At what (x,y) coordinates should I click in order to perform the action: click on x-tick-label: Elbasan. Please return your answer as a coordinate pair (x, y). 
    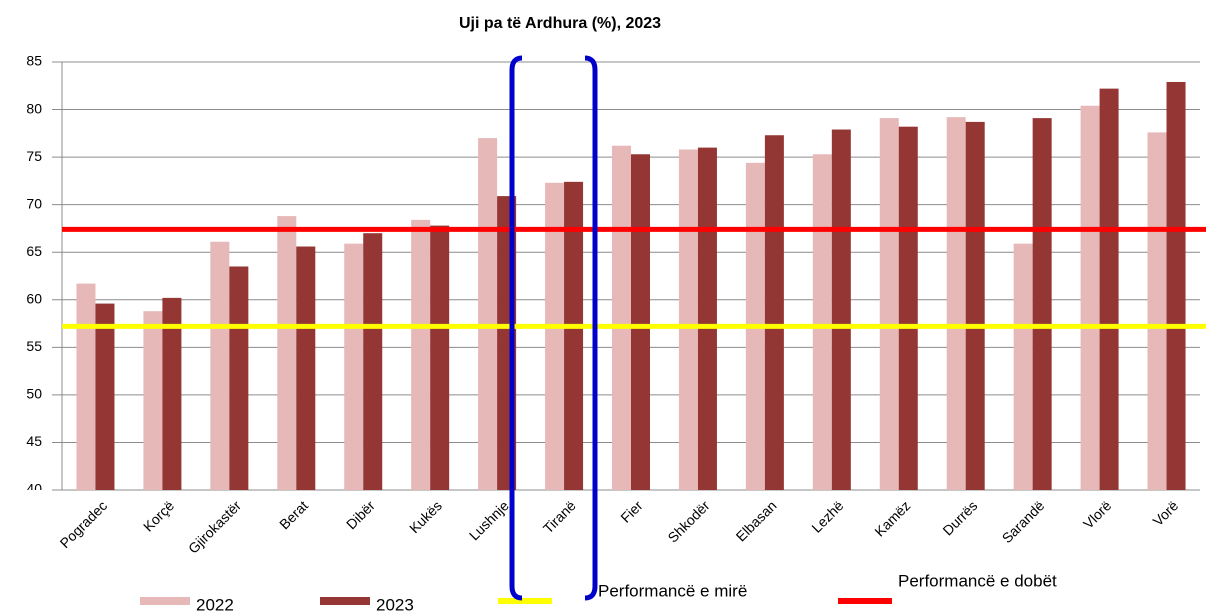
    Looking at the image, I should click on (756, 520).